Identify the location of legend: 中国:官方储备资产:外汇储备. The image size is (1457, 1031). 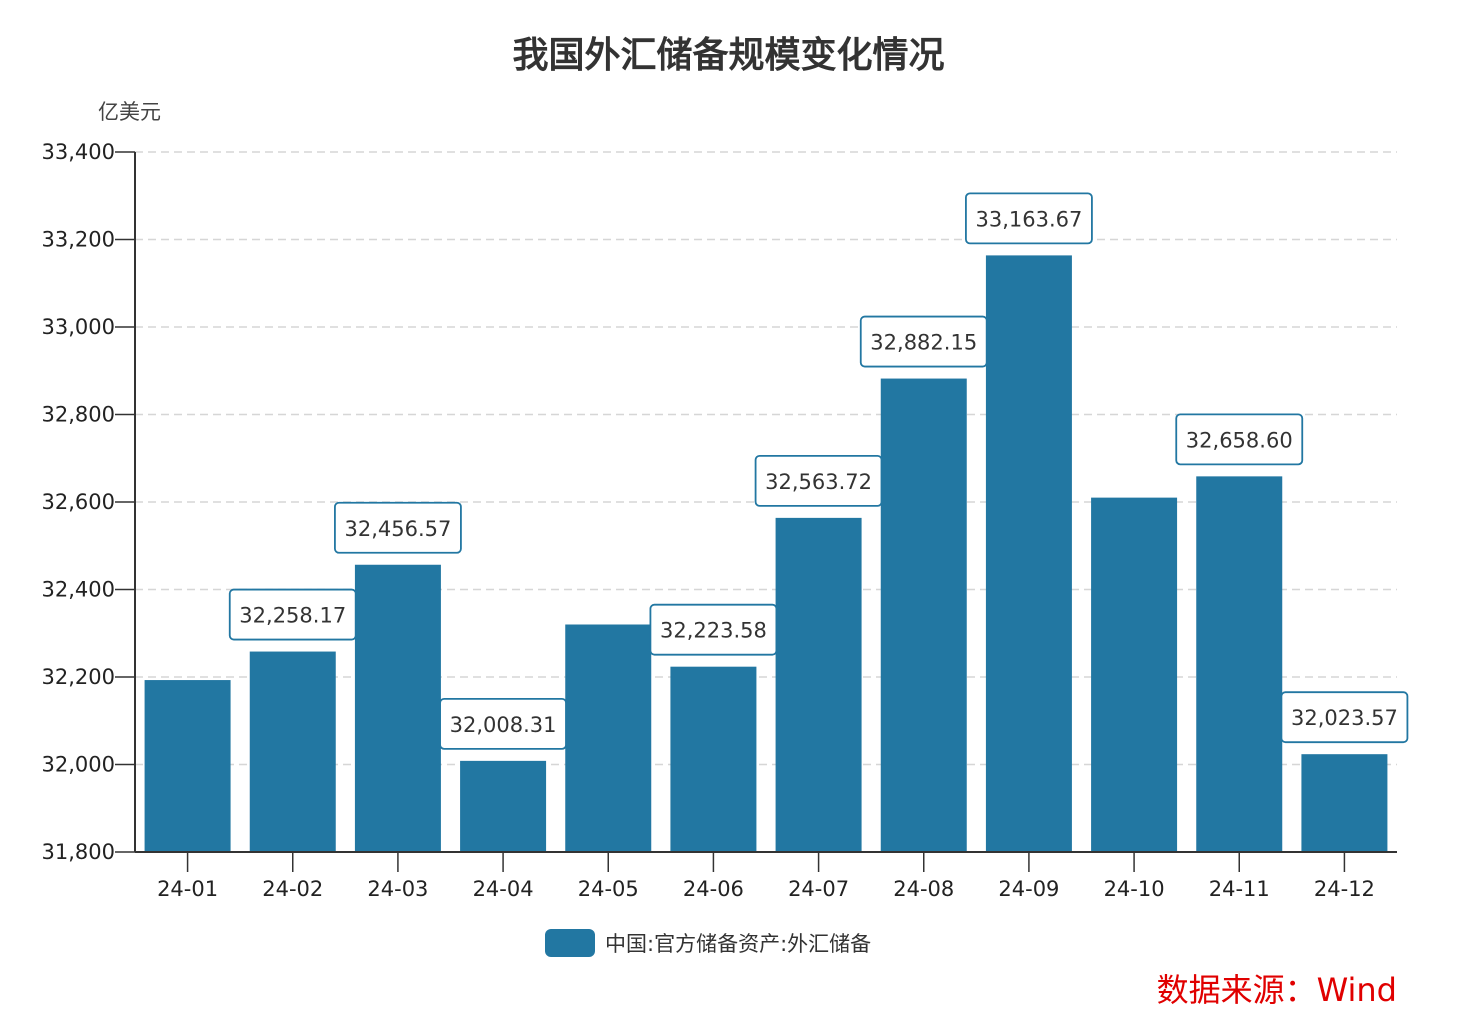
(708, 943).